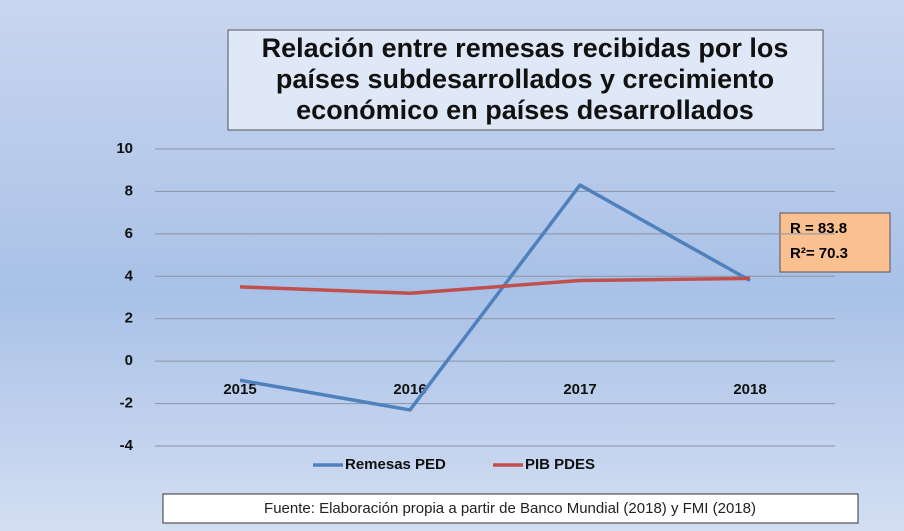 The image size is (904, 531). Describe the element at coordinates (579, 389) in the screenshot. I see `x-tick-label: 2017` at that location.